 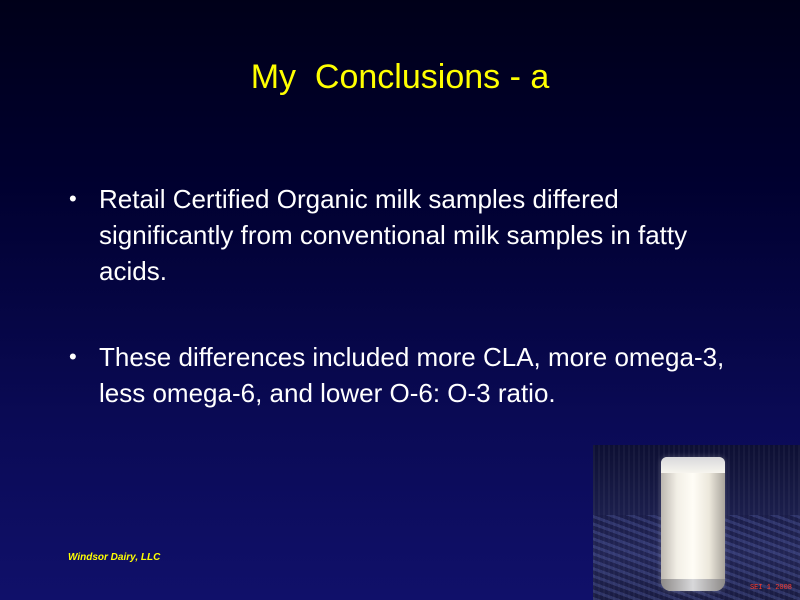 What do you see at coordinates (693, 465) in the screenshot?
I see `glass-rim` at bounding box center [693, 465].